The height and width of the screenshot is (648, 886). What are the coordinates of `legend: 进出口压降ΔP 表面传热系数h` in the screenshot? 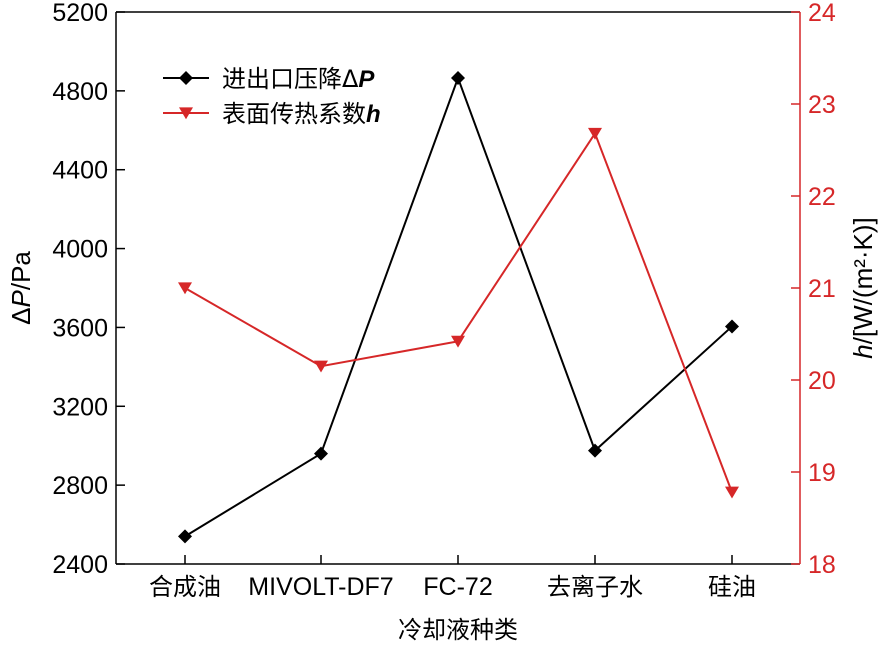 It's located at (272, 96).